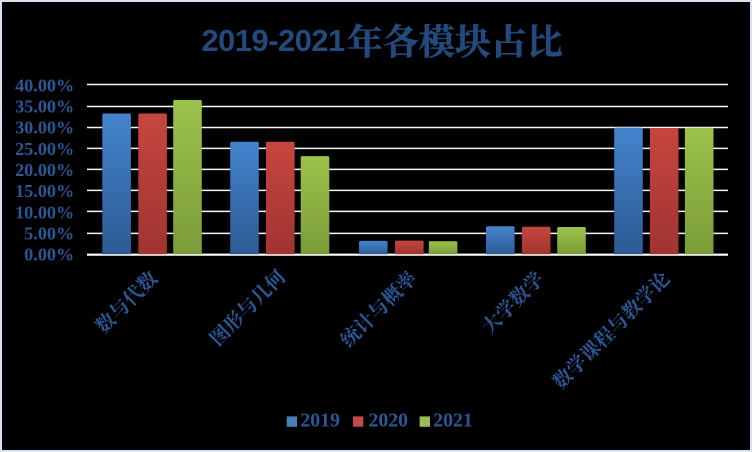 The image size is (752, 452). Describe the element at coordinates (49, 255) in the screenshot. I see `svg-text: 0.00%` at that location.